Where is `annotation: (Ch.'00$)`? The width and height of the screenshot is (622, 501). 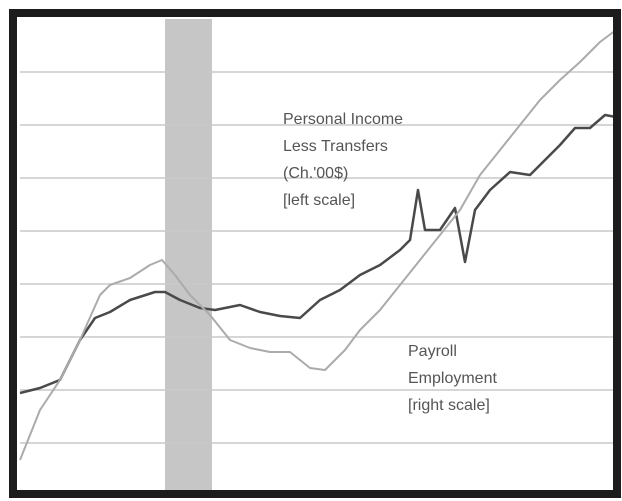
annotation: (Ch.'00$) is located at coordinates (315, 173).